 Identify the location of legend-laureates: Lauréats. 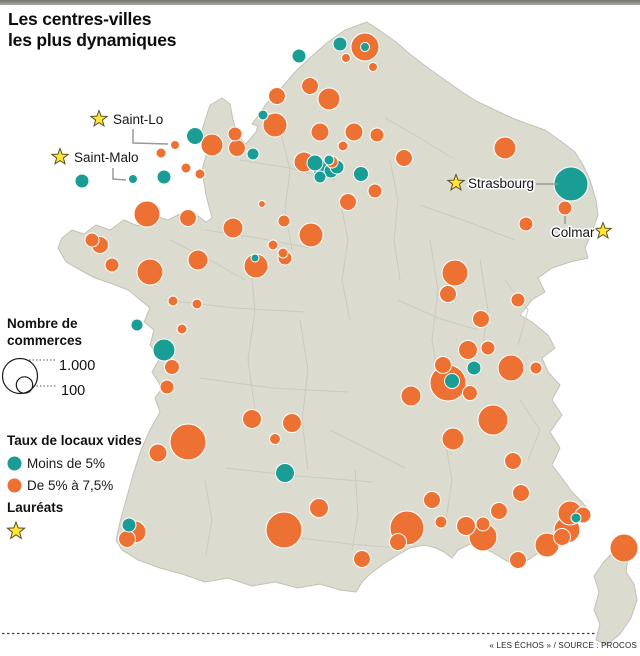
(57, 507).